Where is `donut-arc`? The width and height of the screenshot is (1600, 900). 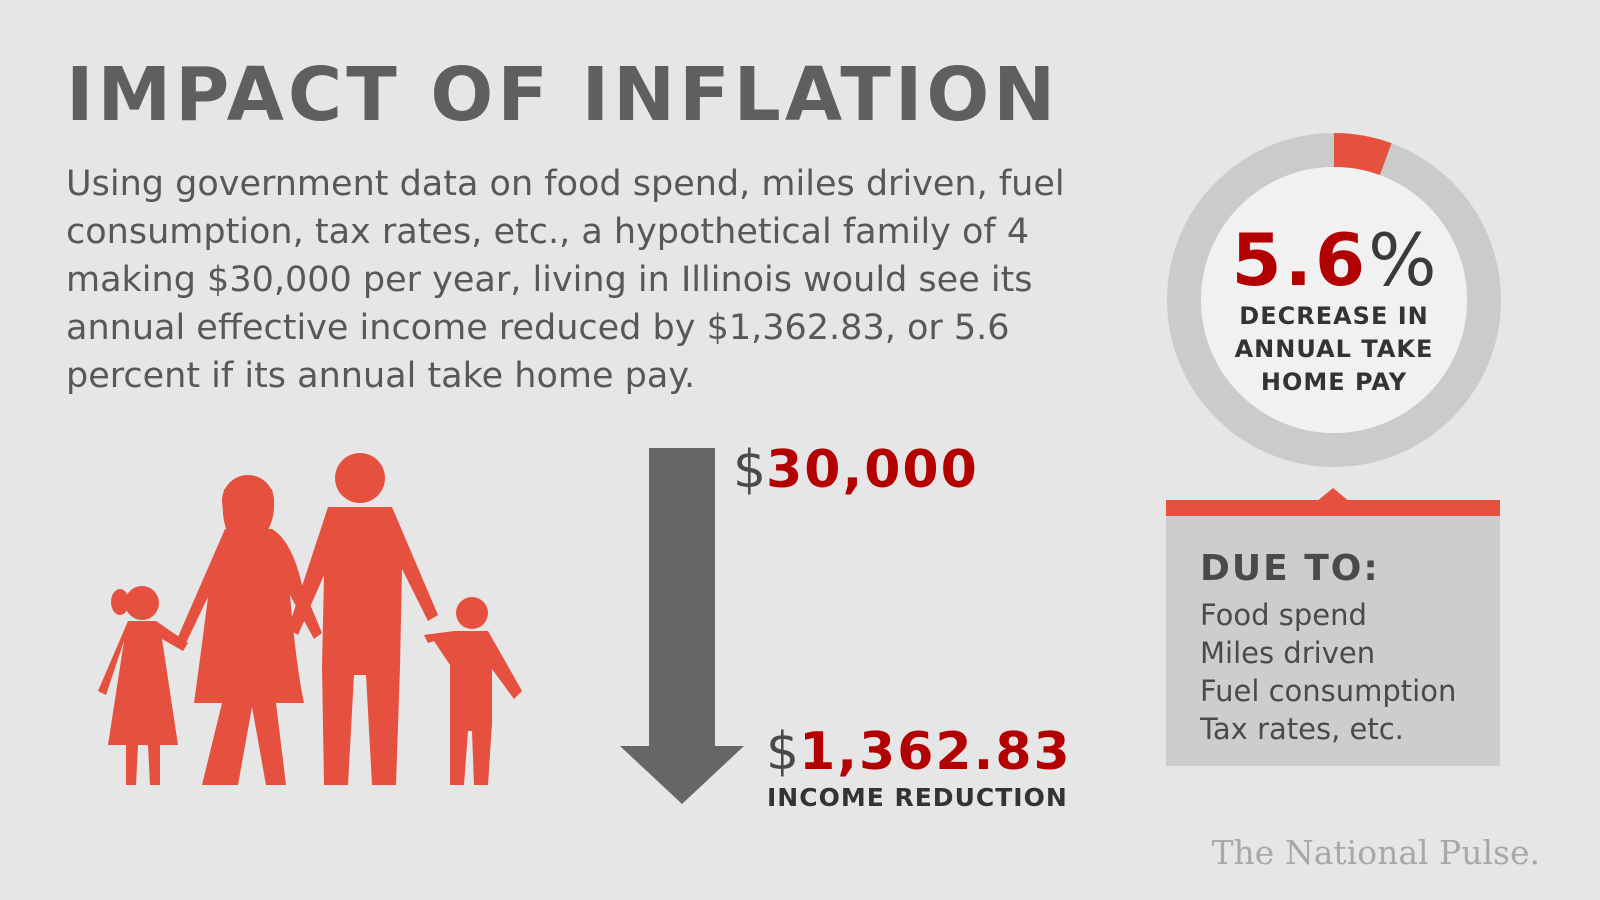
donut-arc is located at coordinates (1334, 300).